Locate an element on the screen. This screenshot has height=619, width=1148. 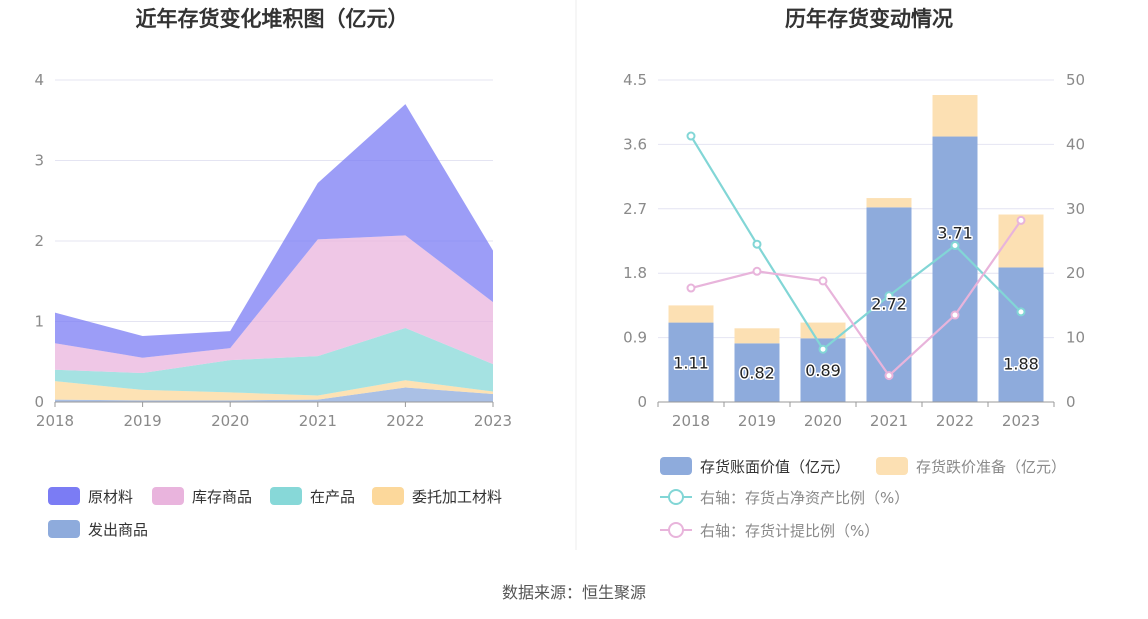
right-y-tick-label: 2.7 is located at coordinates (635, 209).